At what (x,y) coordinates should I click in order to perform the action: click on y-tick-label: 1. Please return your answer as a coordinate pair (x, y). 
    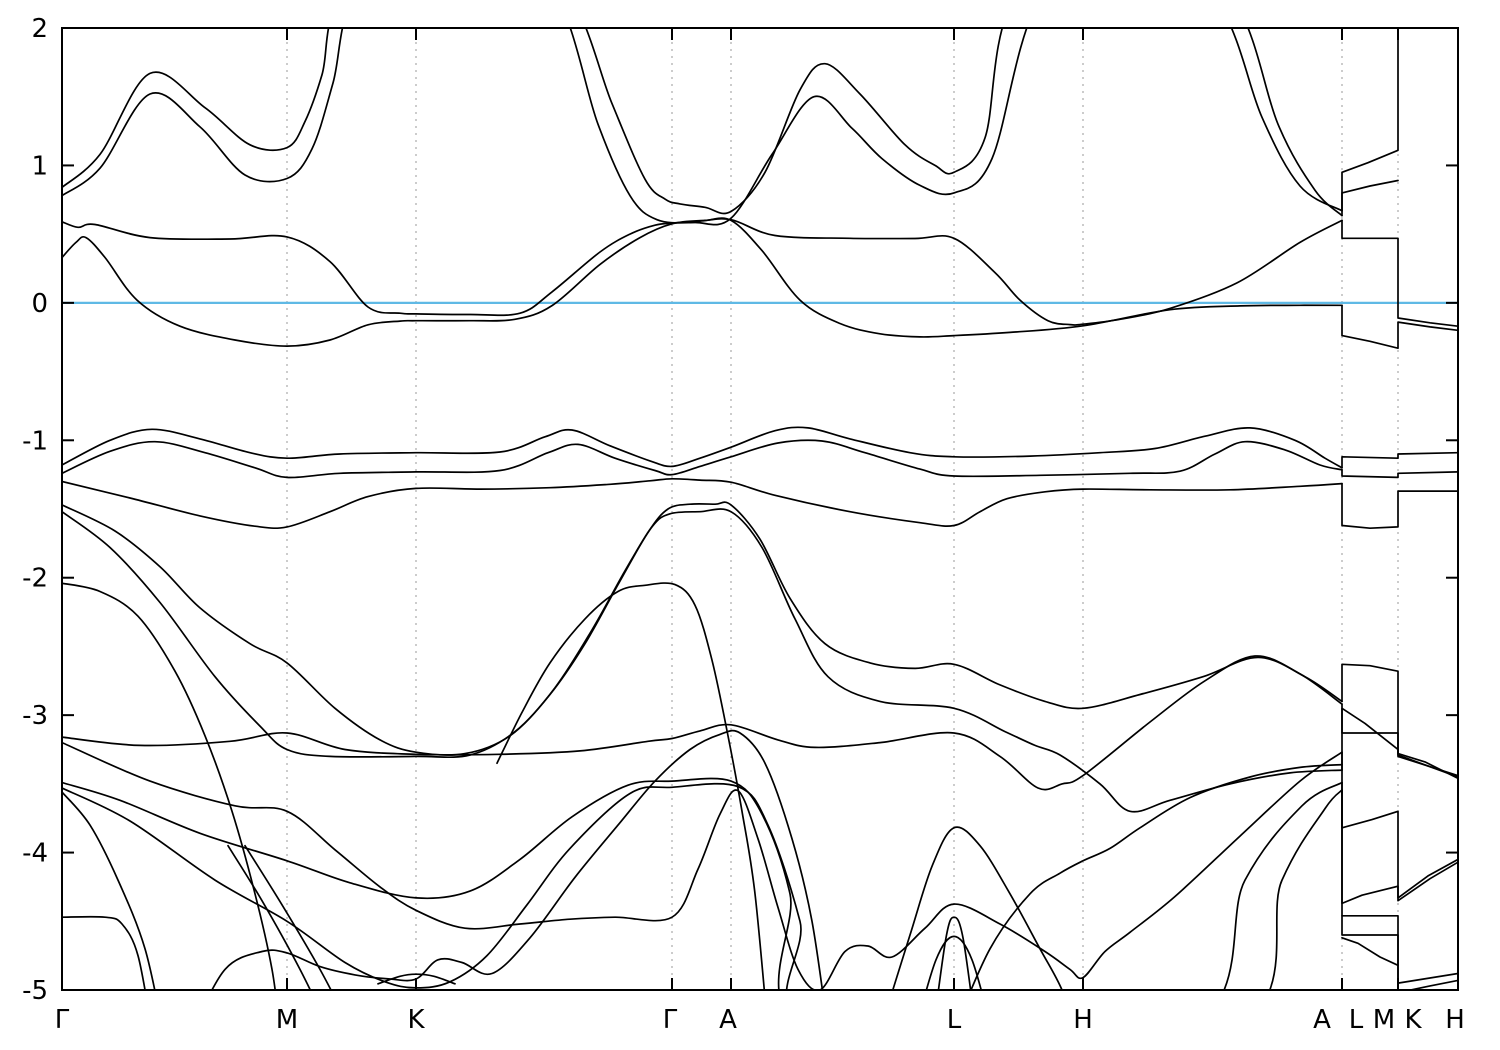
    Looking at the image, I should click on (39, 166).